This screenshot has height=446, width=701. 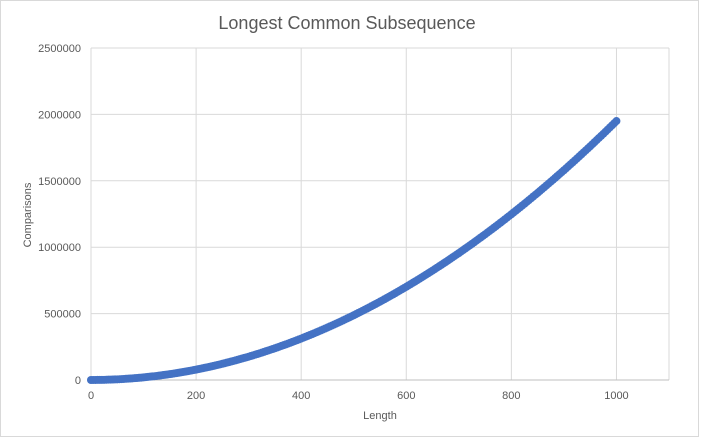 I want to click on data-point, so click(x=614, y=123).